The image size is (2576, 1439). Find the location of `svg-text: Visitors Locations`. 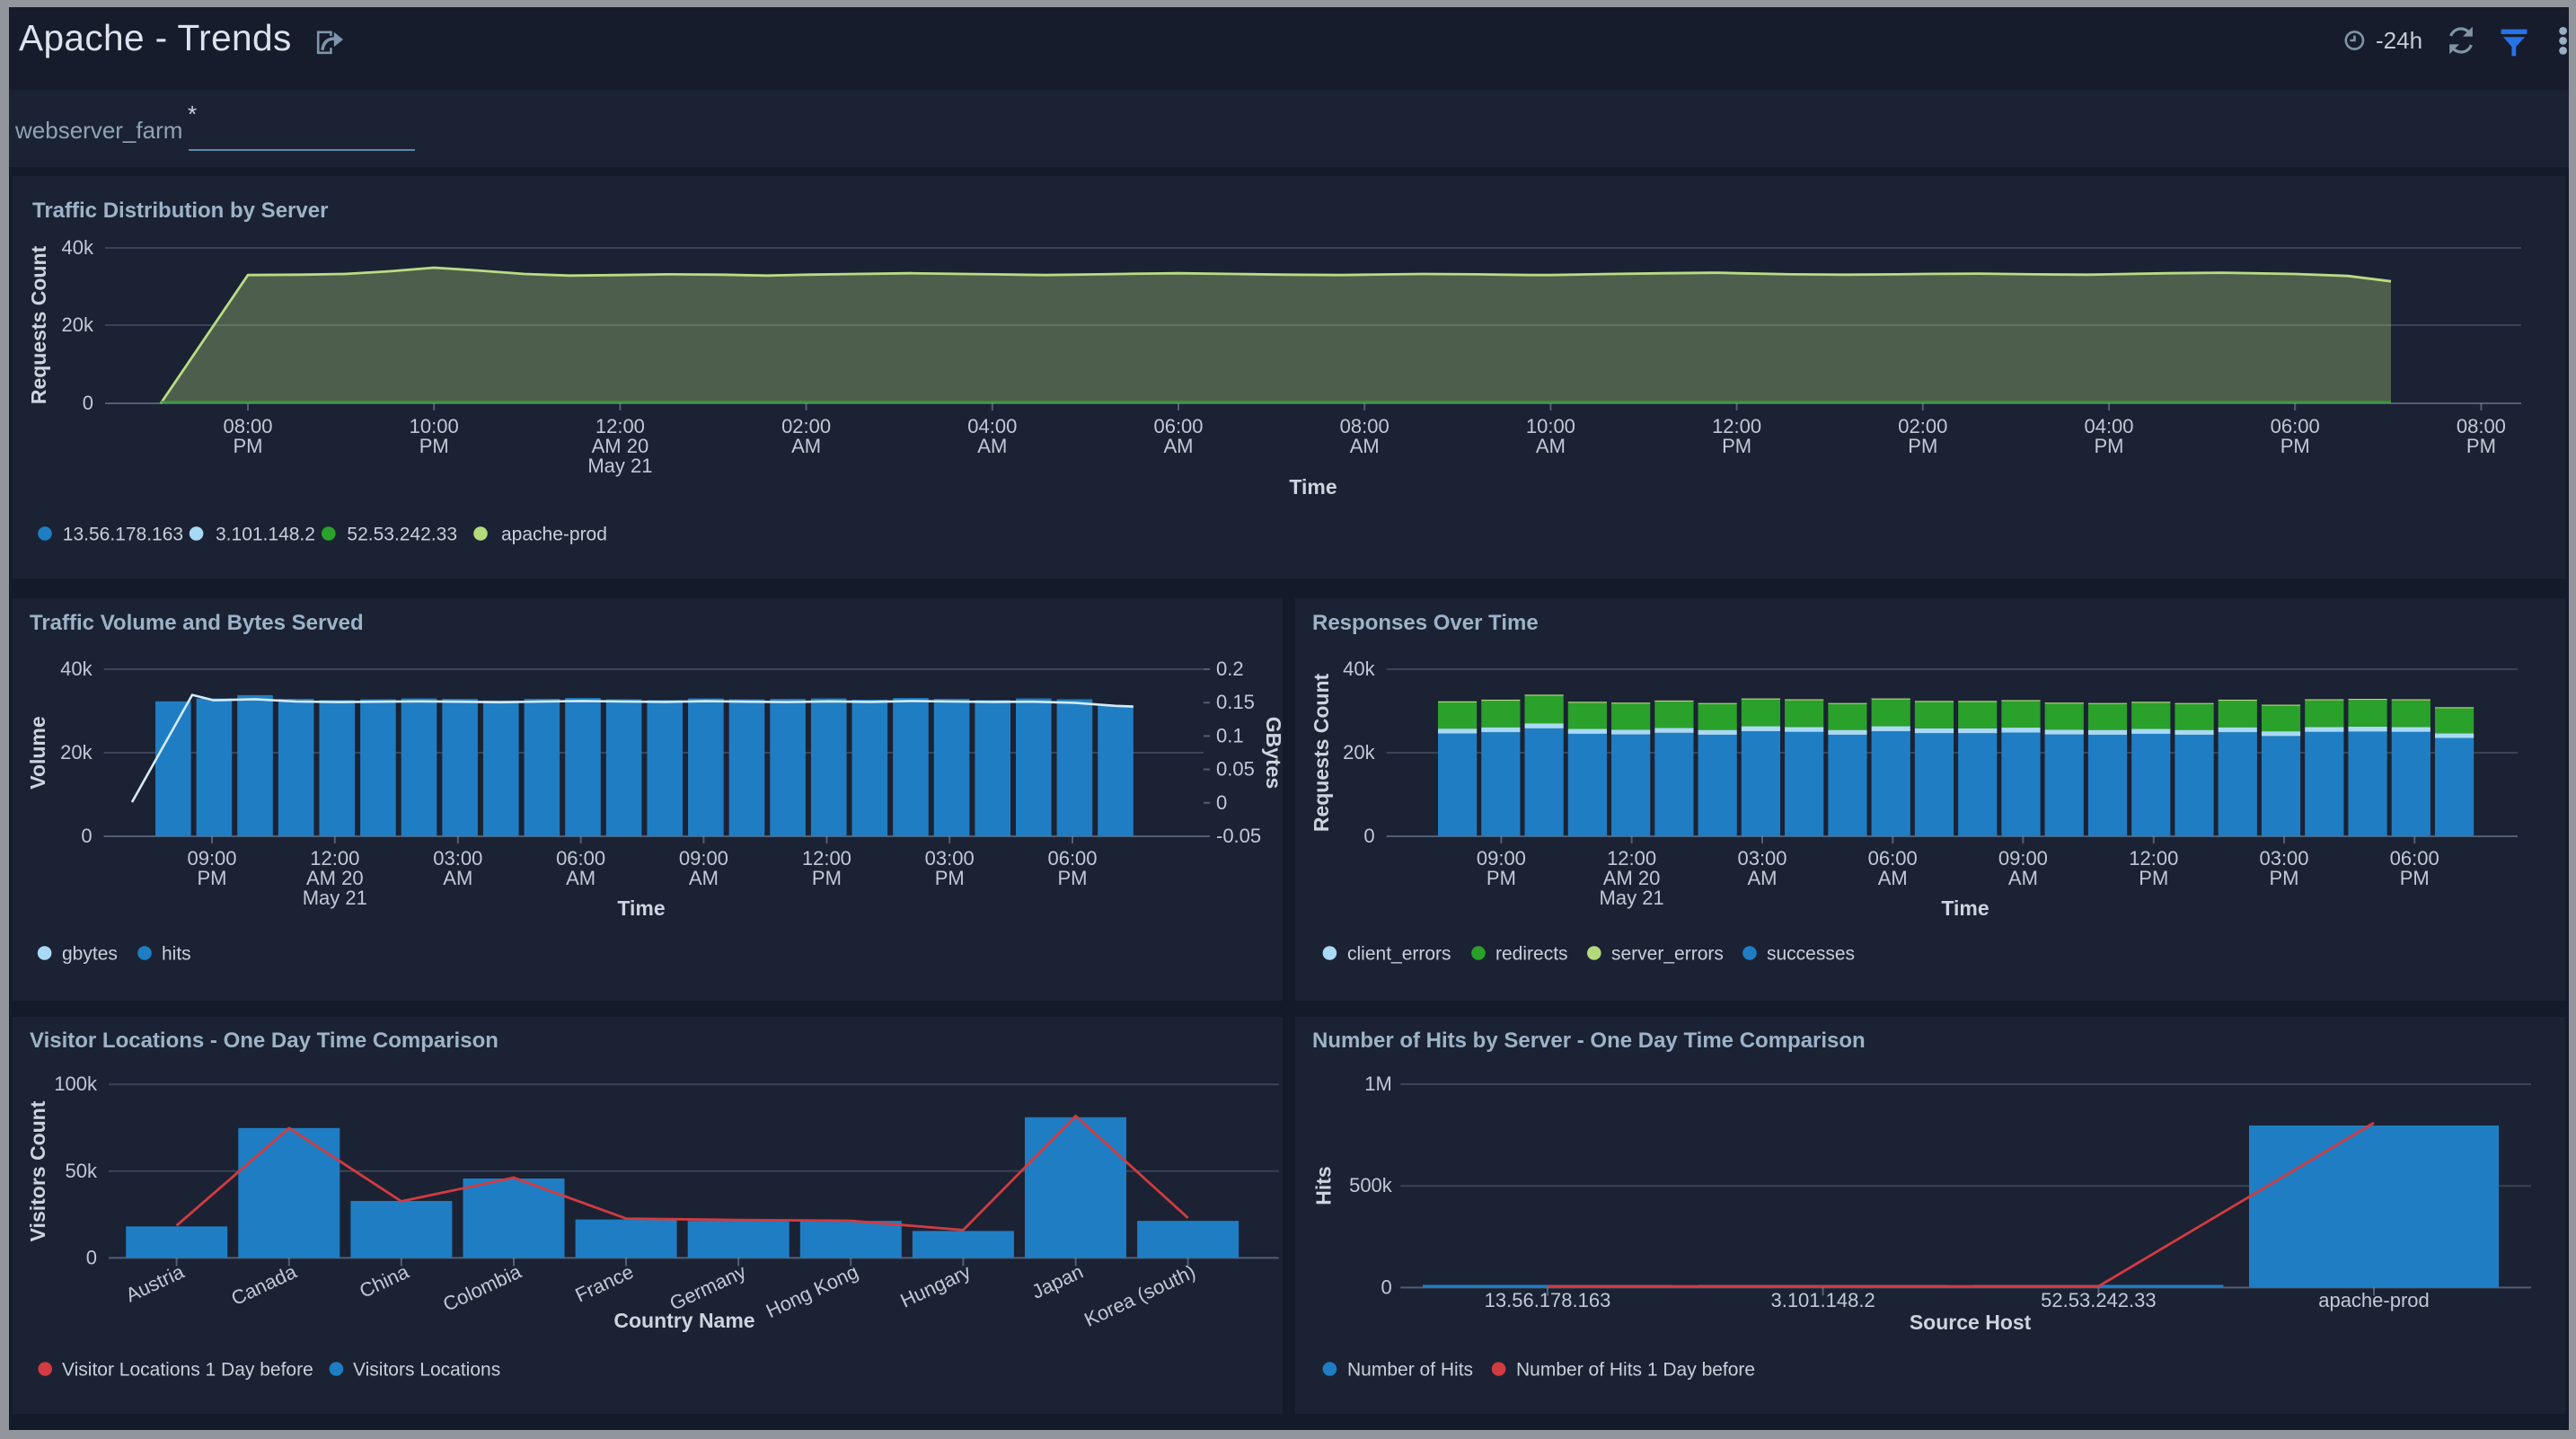

svg-text: Visitors Locations is located at coordinates (425, 1368).